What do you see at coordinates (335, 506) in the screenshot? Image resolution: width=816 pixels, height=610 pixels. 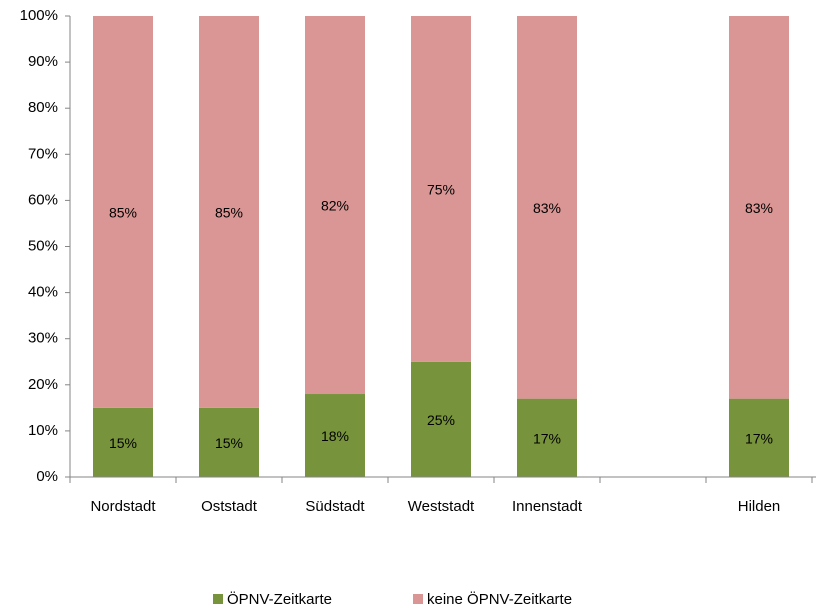 I see `x-tick-label: Südstadt` at bounding box center [335, 506].